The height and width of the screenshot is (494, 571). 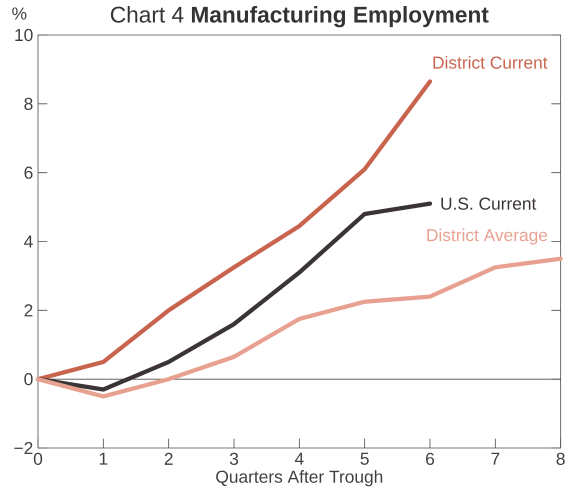 I want to click on y-tick-label: 2, so click(x=28, y=310).